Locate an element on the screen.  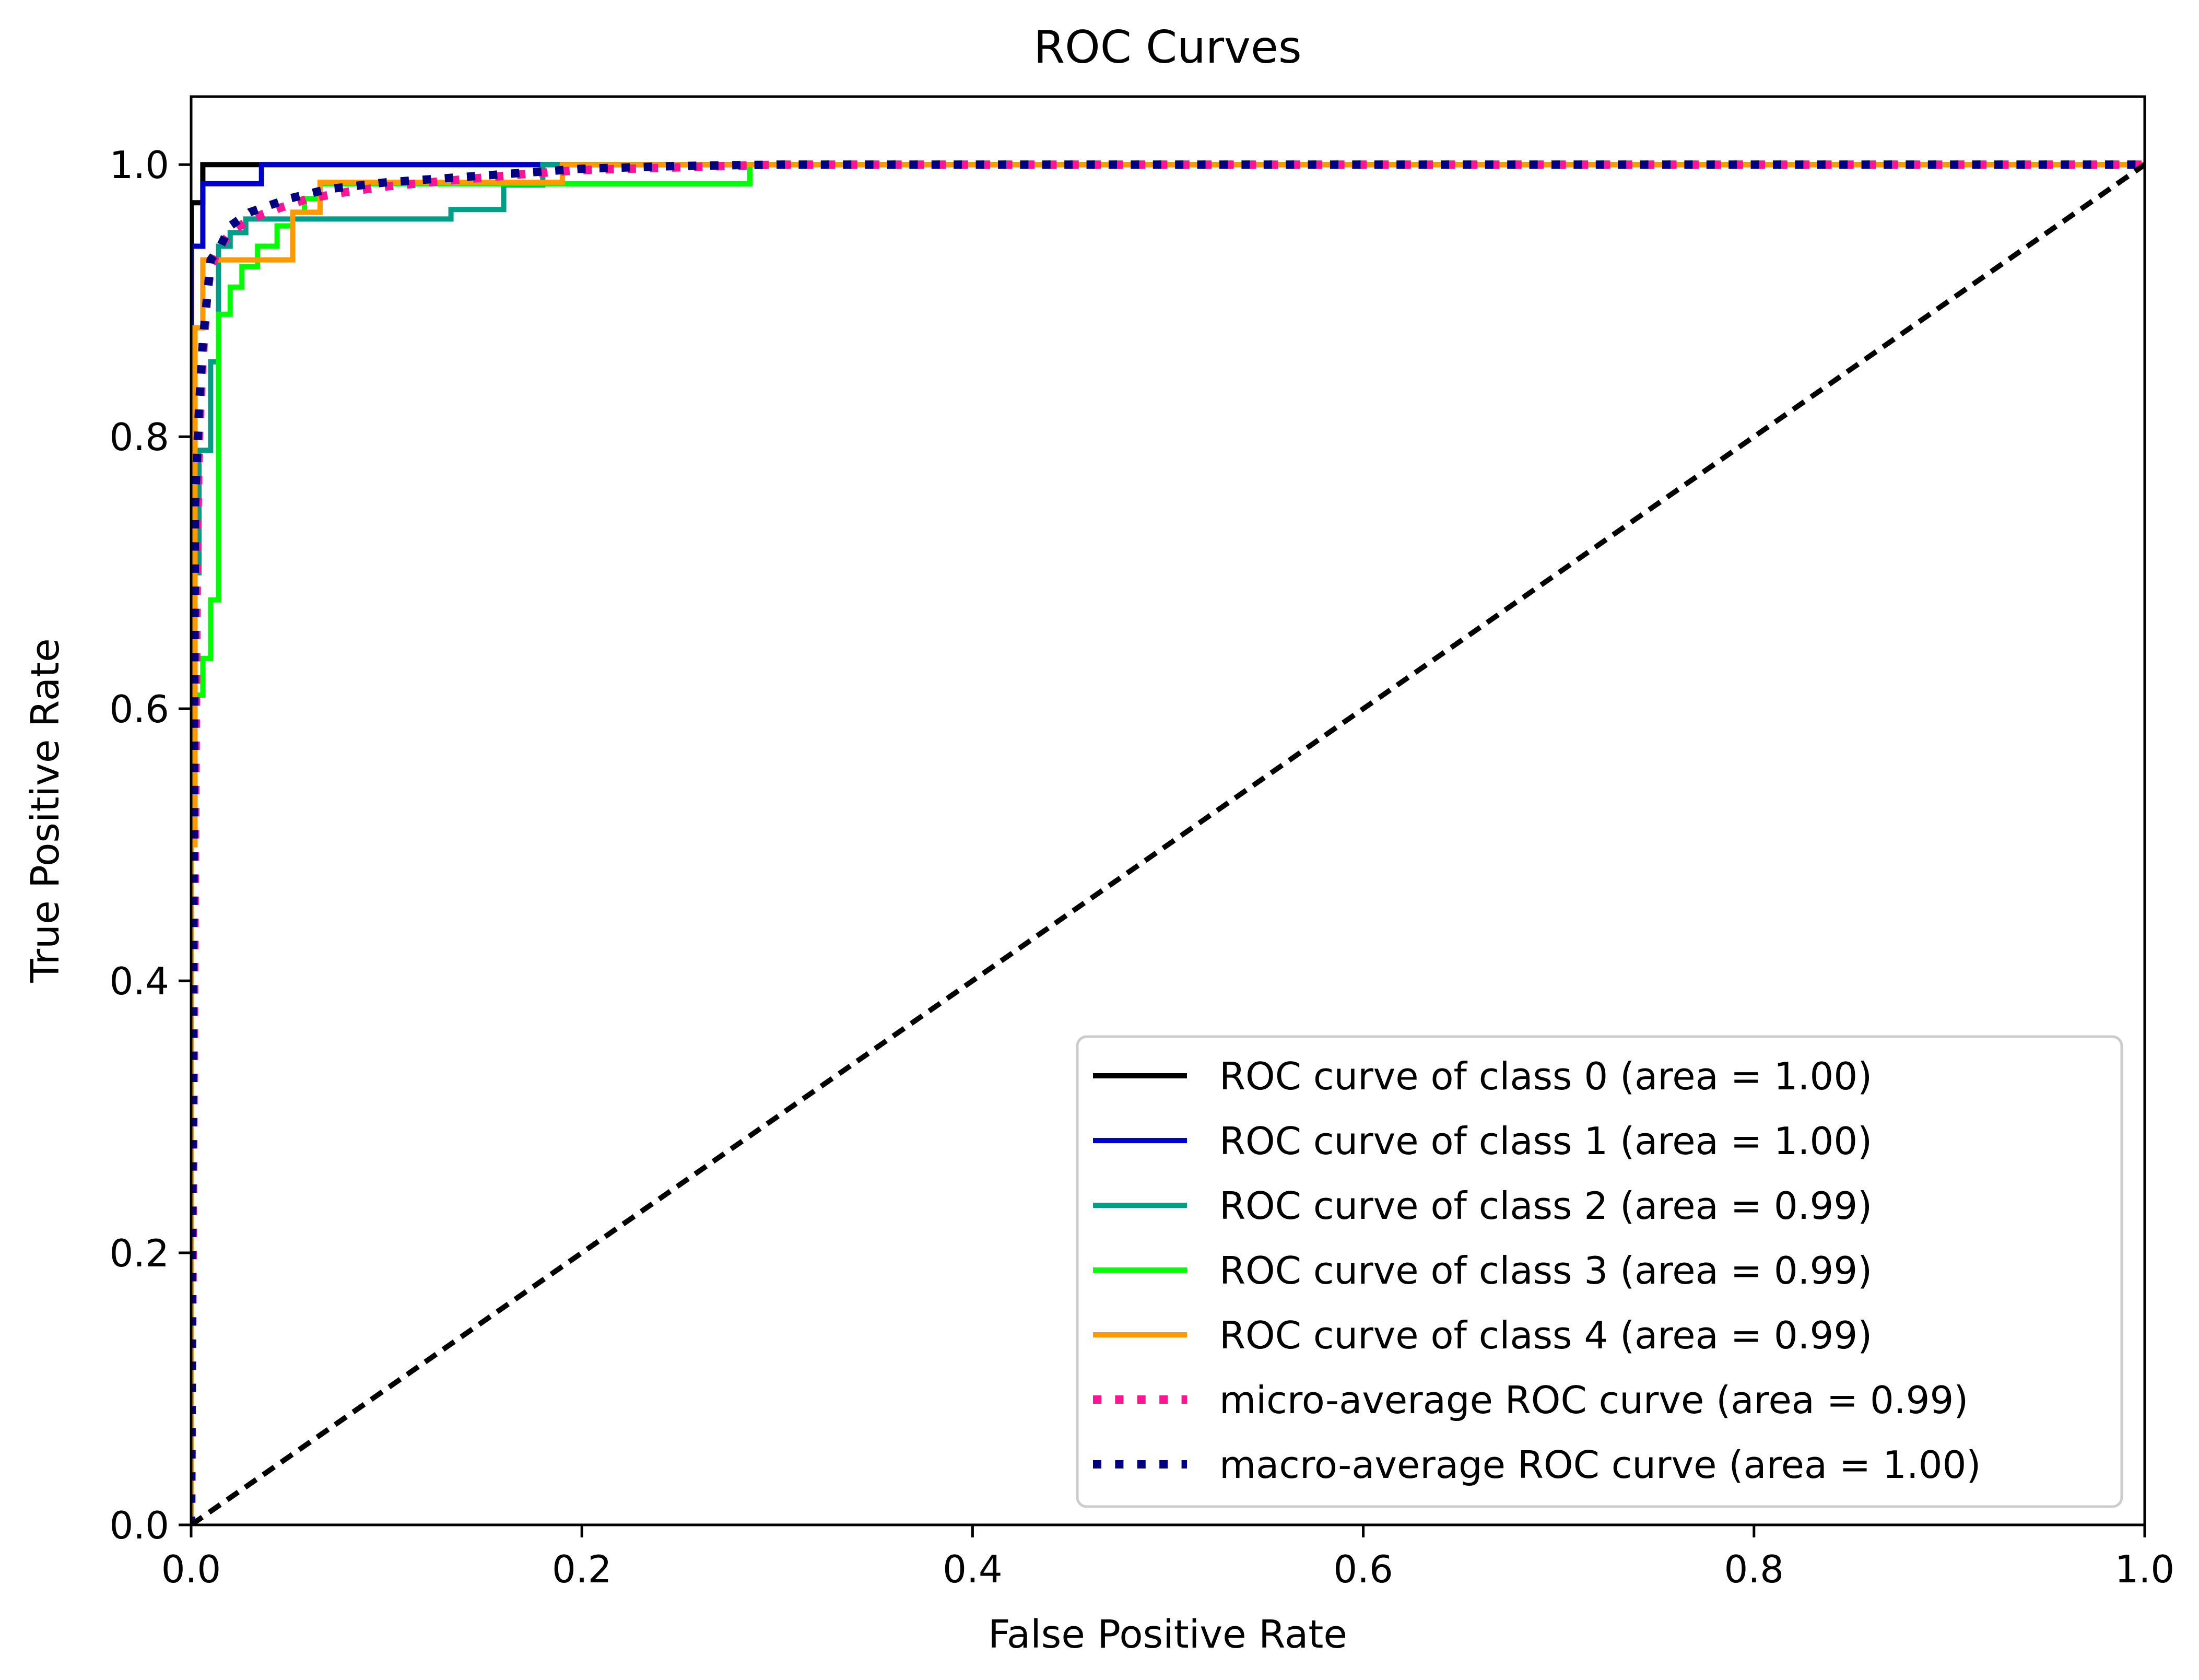
legend-box is located at coordinates (1600, 1271).